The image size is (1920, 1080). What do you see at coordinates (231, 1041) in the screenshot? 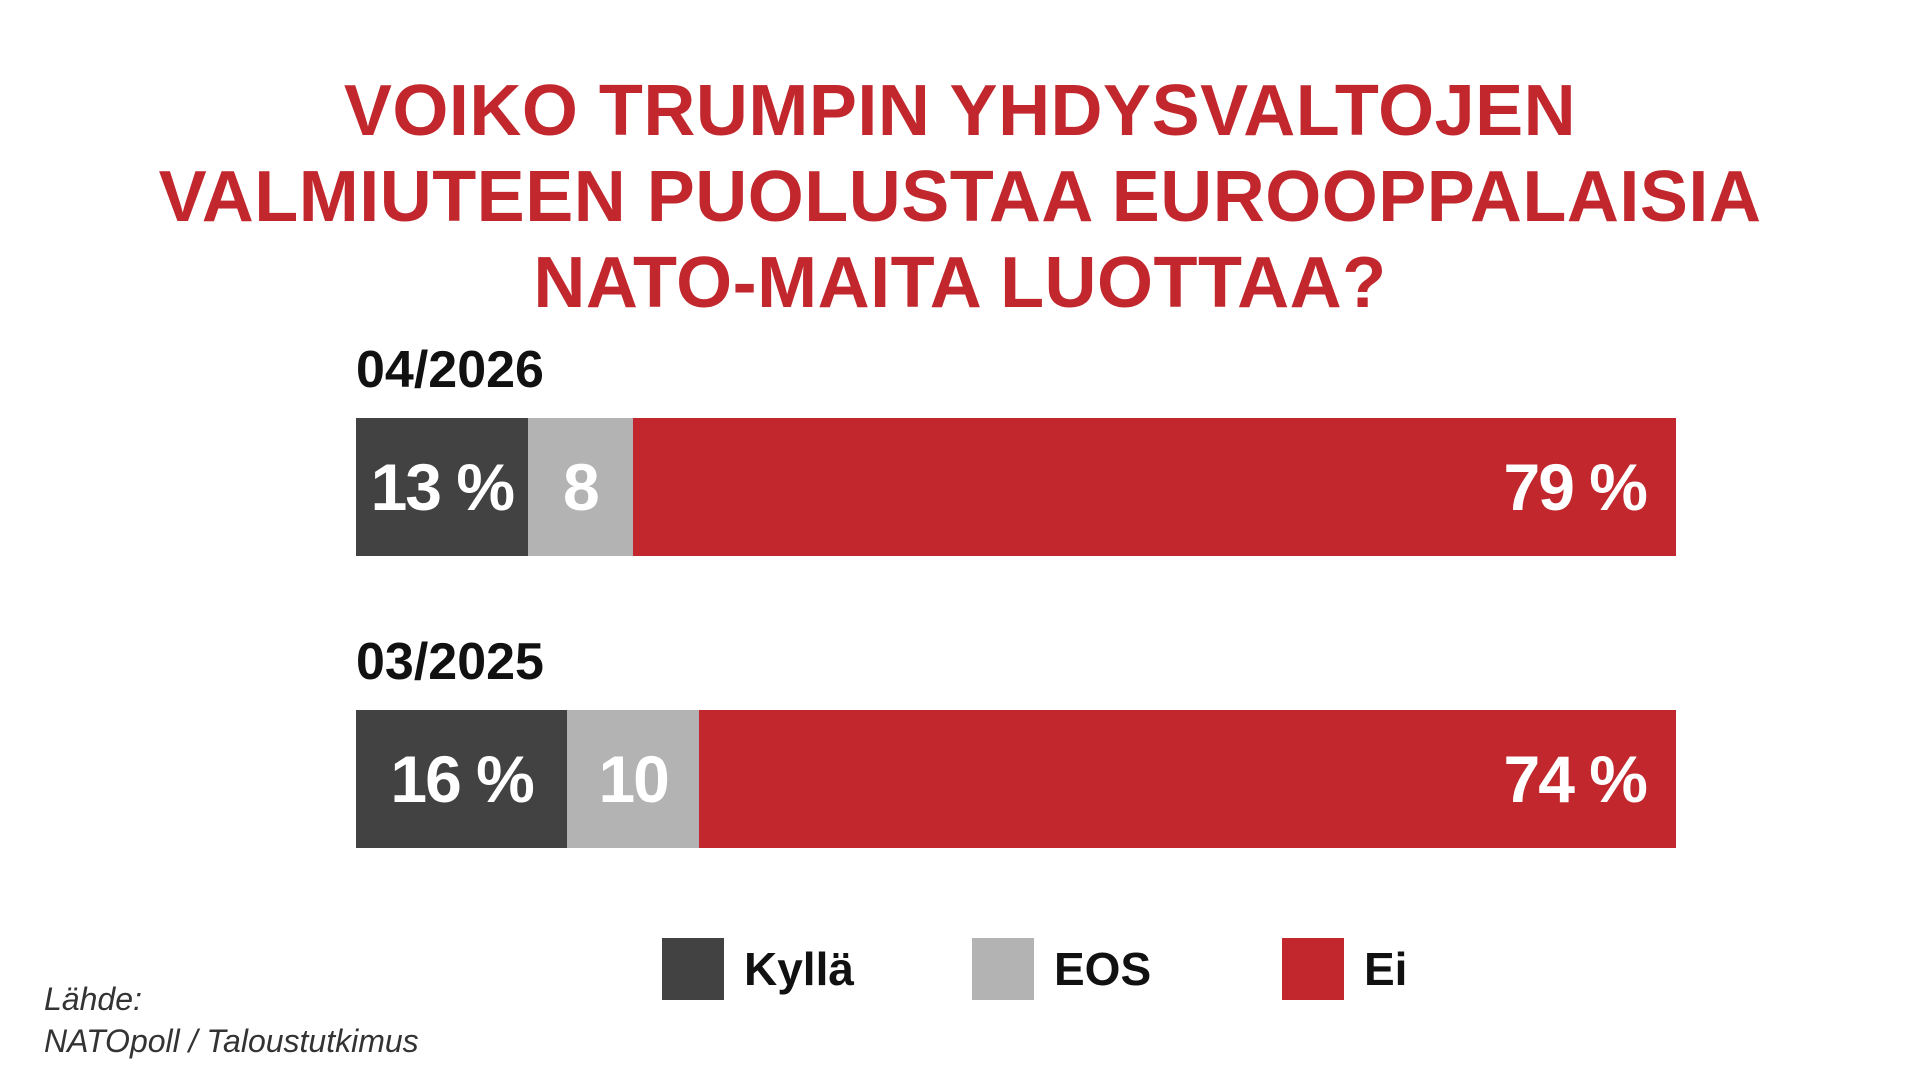
I see `source-text: NATOpoll / Taloustutkimus` at bounding box center [231, 1041].